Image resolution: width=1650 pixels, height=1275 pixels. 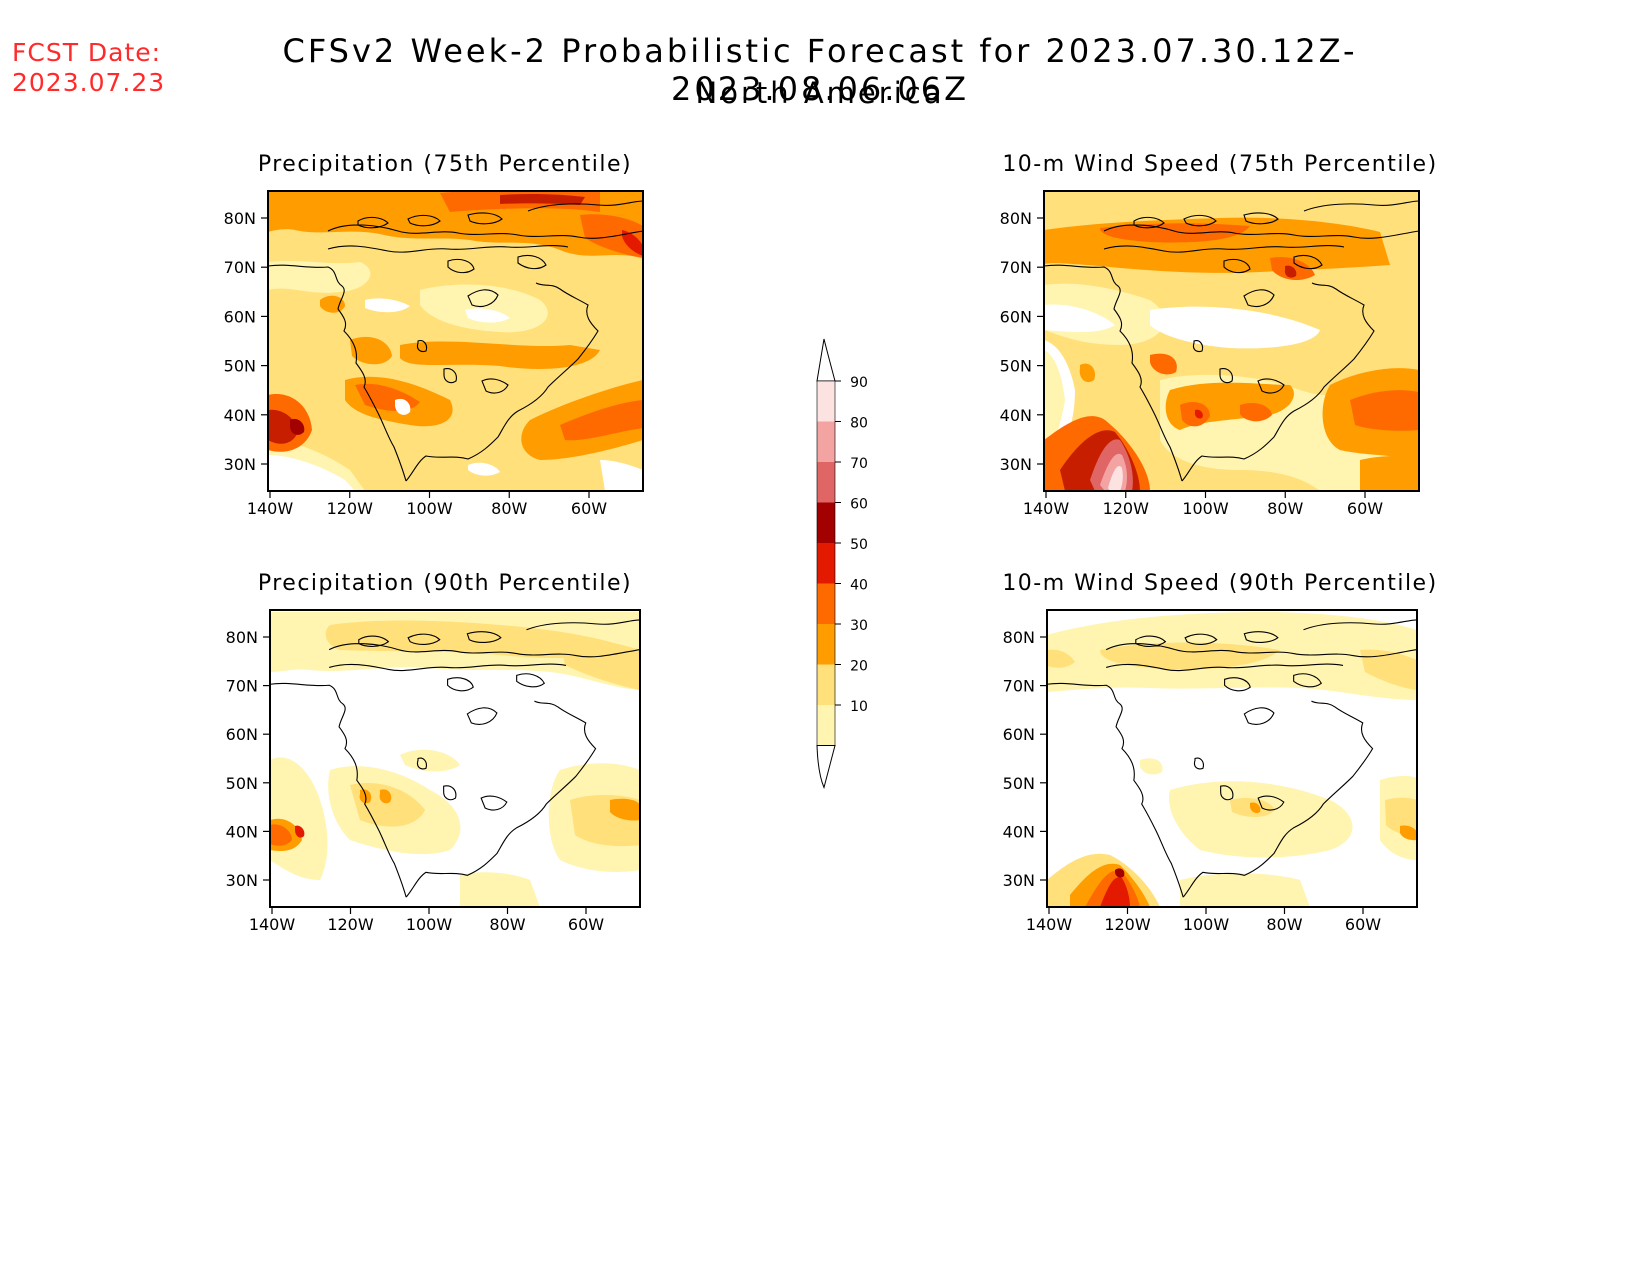 I want to click on panel-title-wind-90: 10-m Wind Speed (90th Percentile), so click(x=1220, y=583).